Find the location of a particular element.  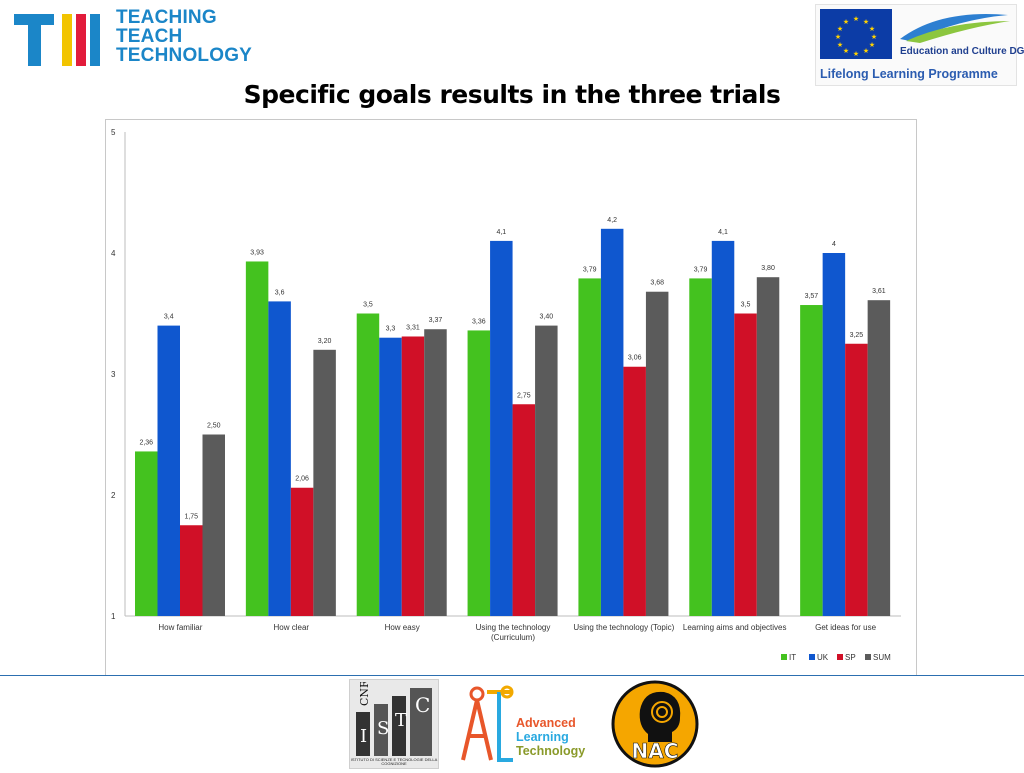

legend-swatch-sp is located at coordinates (840, 657).